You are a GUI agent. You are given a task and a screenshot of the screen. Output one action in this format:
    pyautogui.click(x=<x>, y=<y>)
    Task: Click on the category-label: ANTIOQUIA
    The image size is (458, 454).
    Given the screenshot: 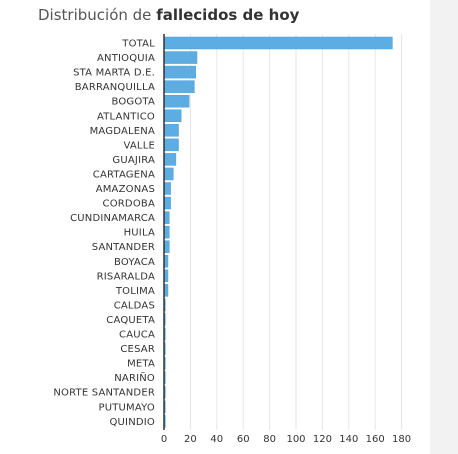 What is the action you would take?
    pyautogui.click(x=126, y=58)
    